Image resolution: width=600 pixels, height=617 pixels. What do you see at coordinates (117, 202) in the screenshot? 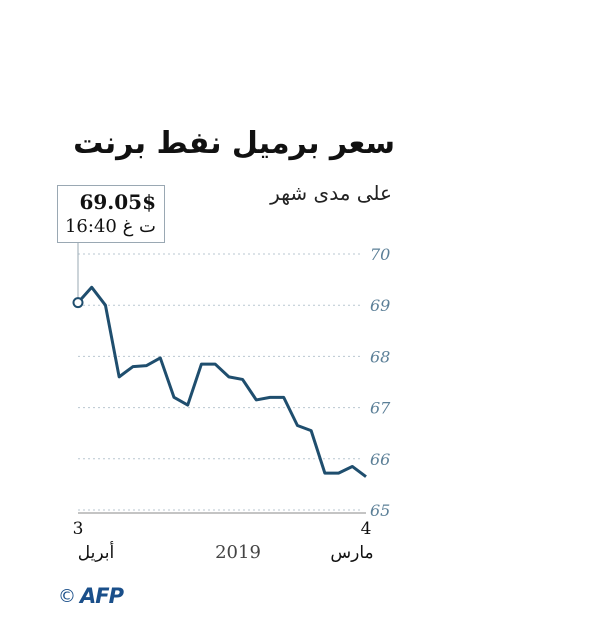
I see `callout-price: 69.05$` at bounding box center [117, 202].